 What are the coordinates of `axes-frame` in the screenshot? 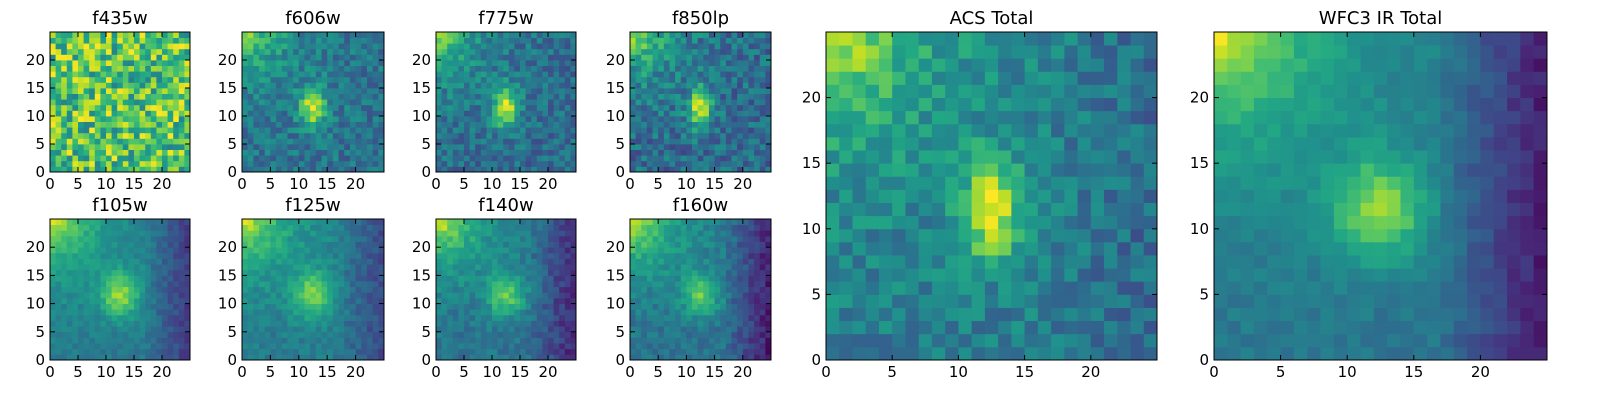 It's located at (313, 102).